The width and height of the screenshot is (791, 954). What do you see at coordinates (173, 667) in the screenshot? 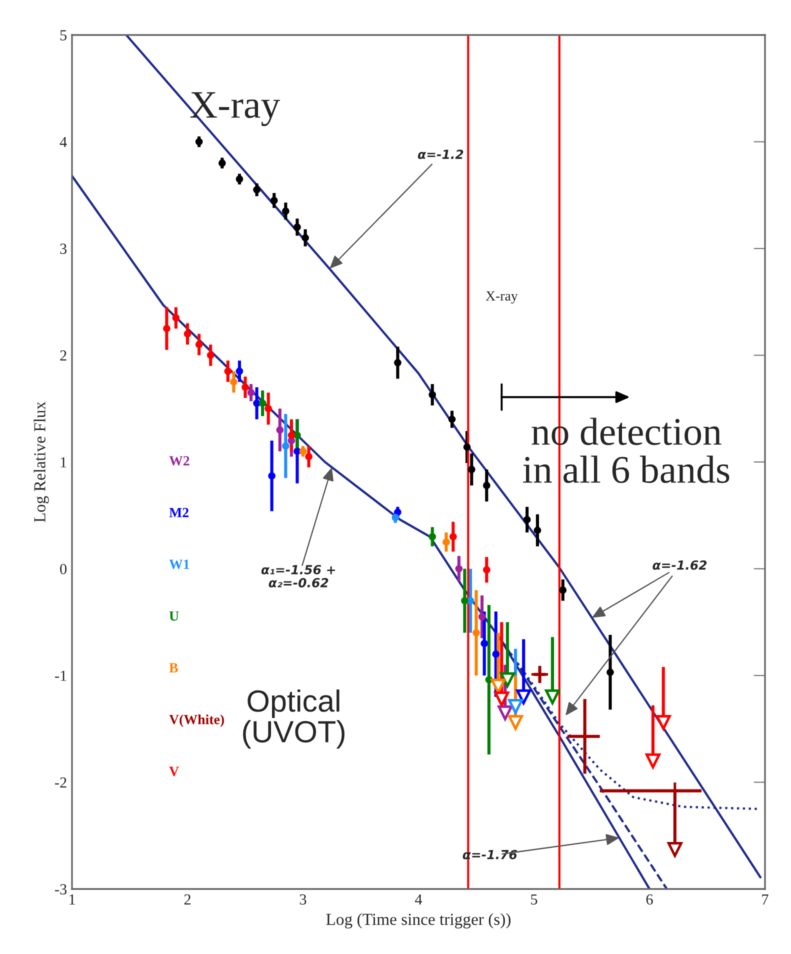
I see `text: B` at bounding box center [173, 667].